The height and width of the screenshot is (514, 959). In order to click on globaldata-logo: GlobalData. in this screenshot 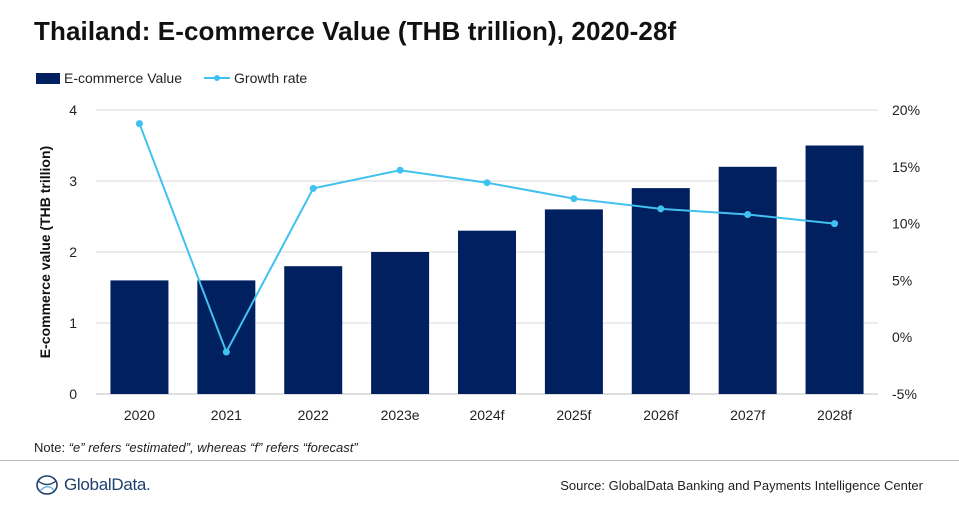, I will do `click(92, 485)`.